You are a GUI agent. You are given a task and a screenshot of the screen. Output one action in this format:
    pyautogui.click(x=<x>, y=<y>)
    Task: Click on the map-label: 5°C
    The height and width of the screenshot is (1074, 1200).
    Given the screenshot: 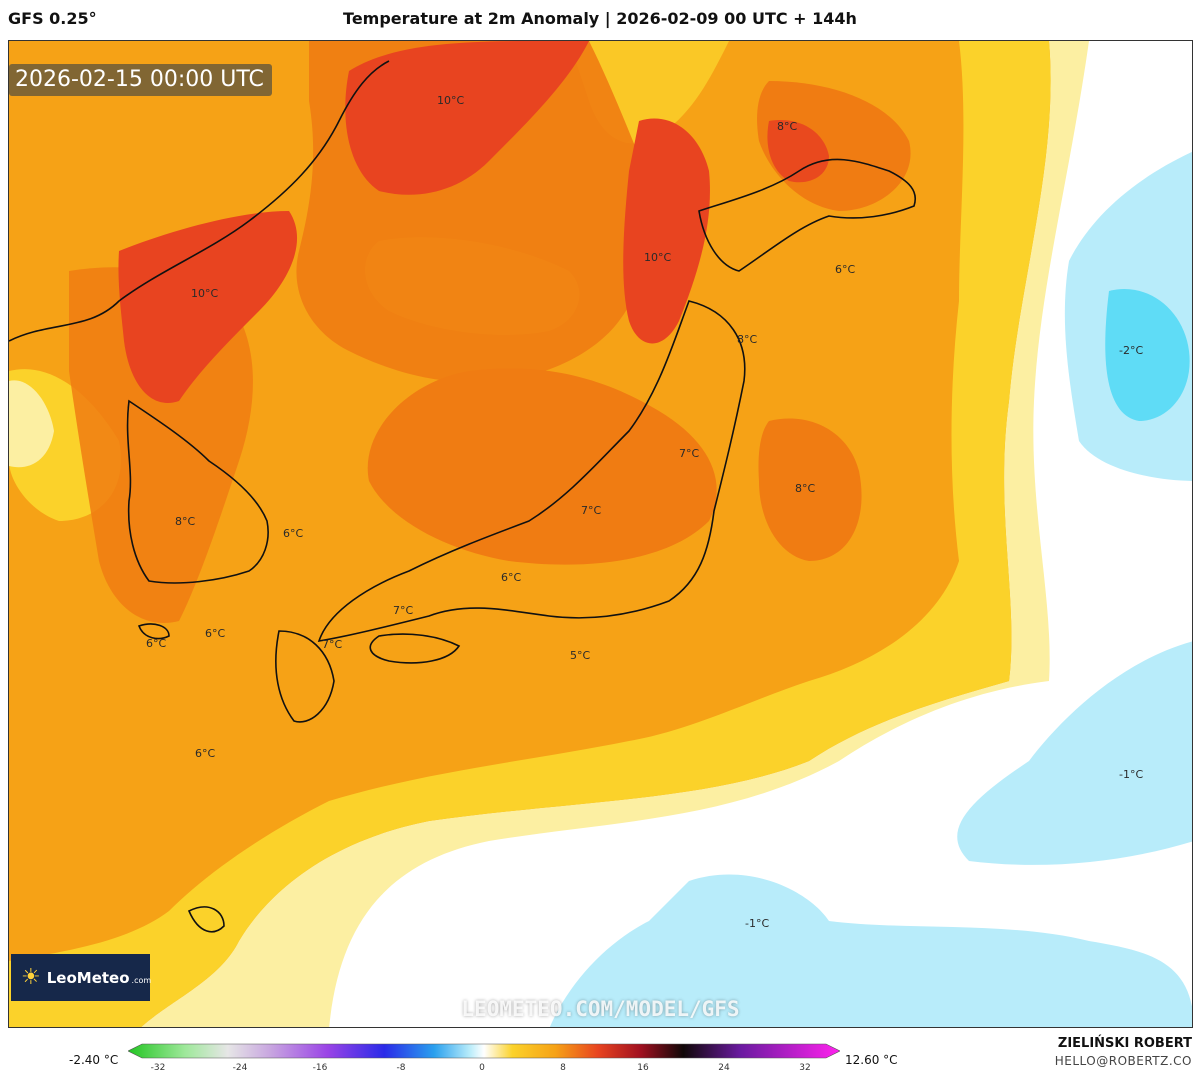 What is the action you would take?
    pyautogui.click(x=580, y=655)
    